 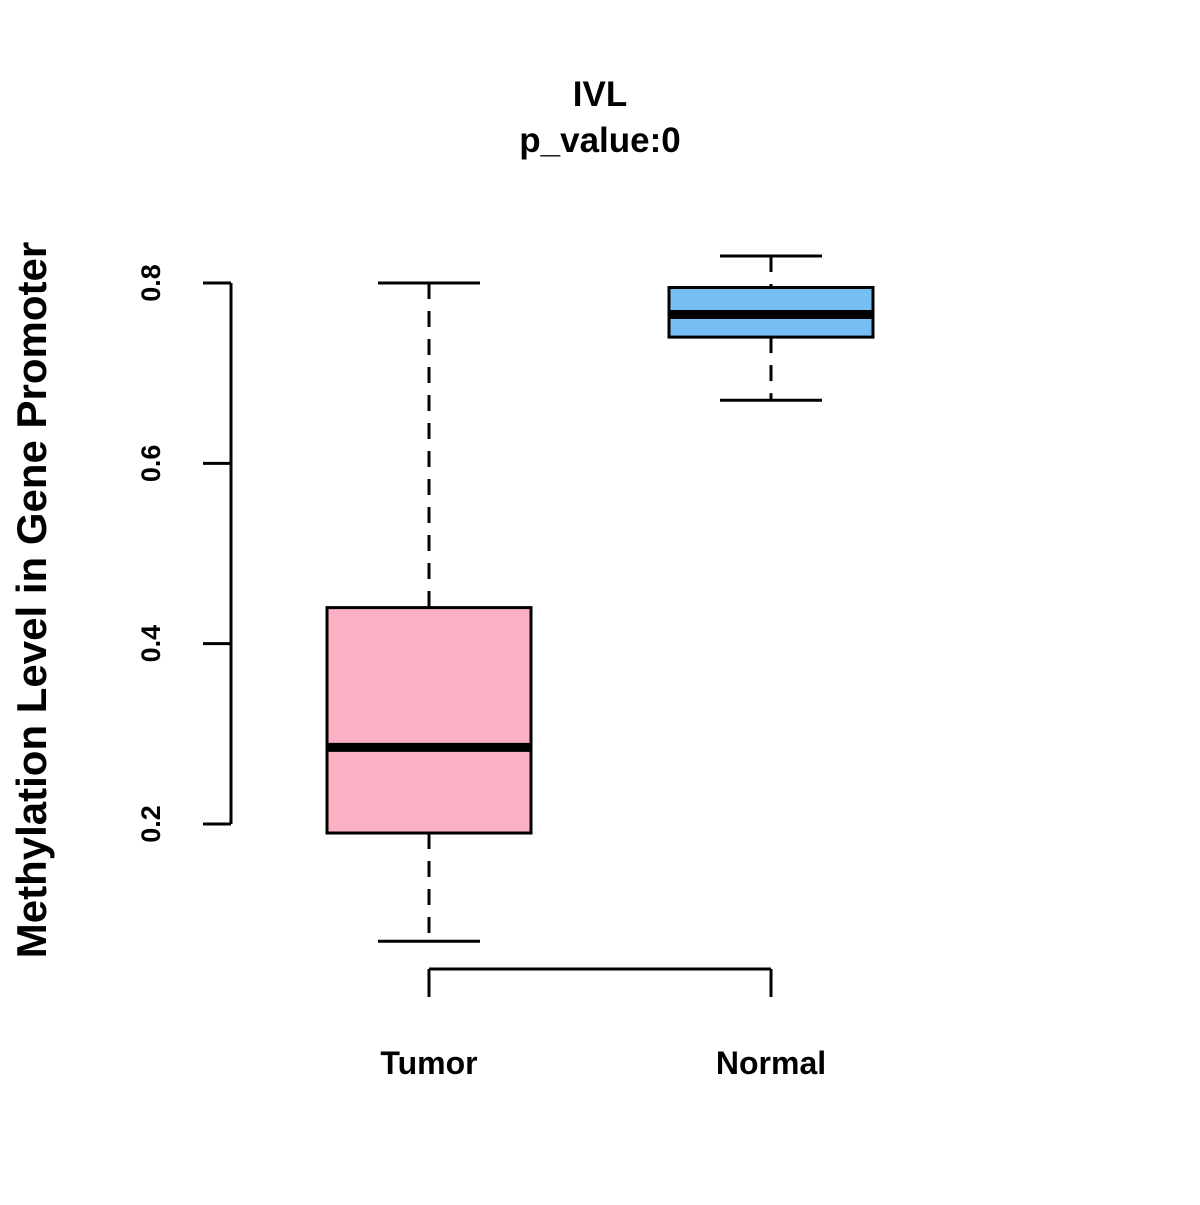 What do you see at coordinates (771, 328) in the screenshot?
I see `box-normal` at bounding box center [771, 328].